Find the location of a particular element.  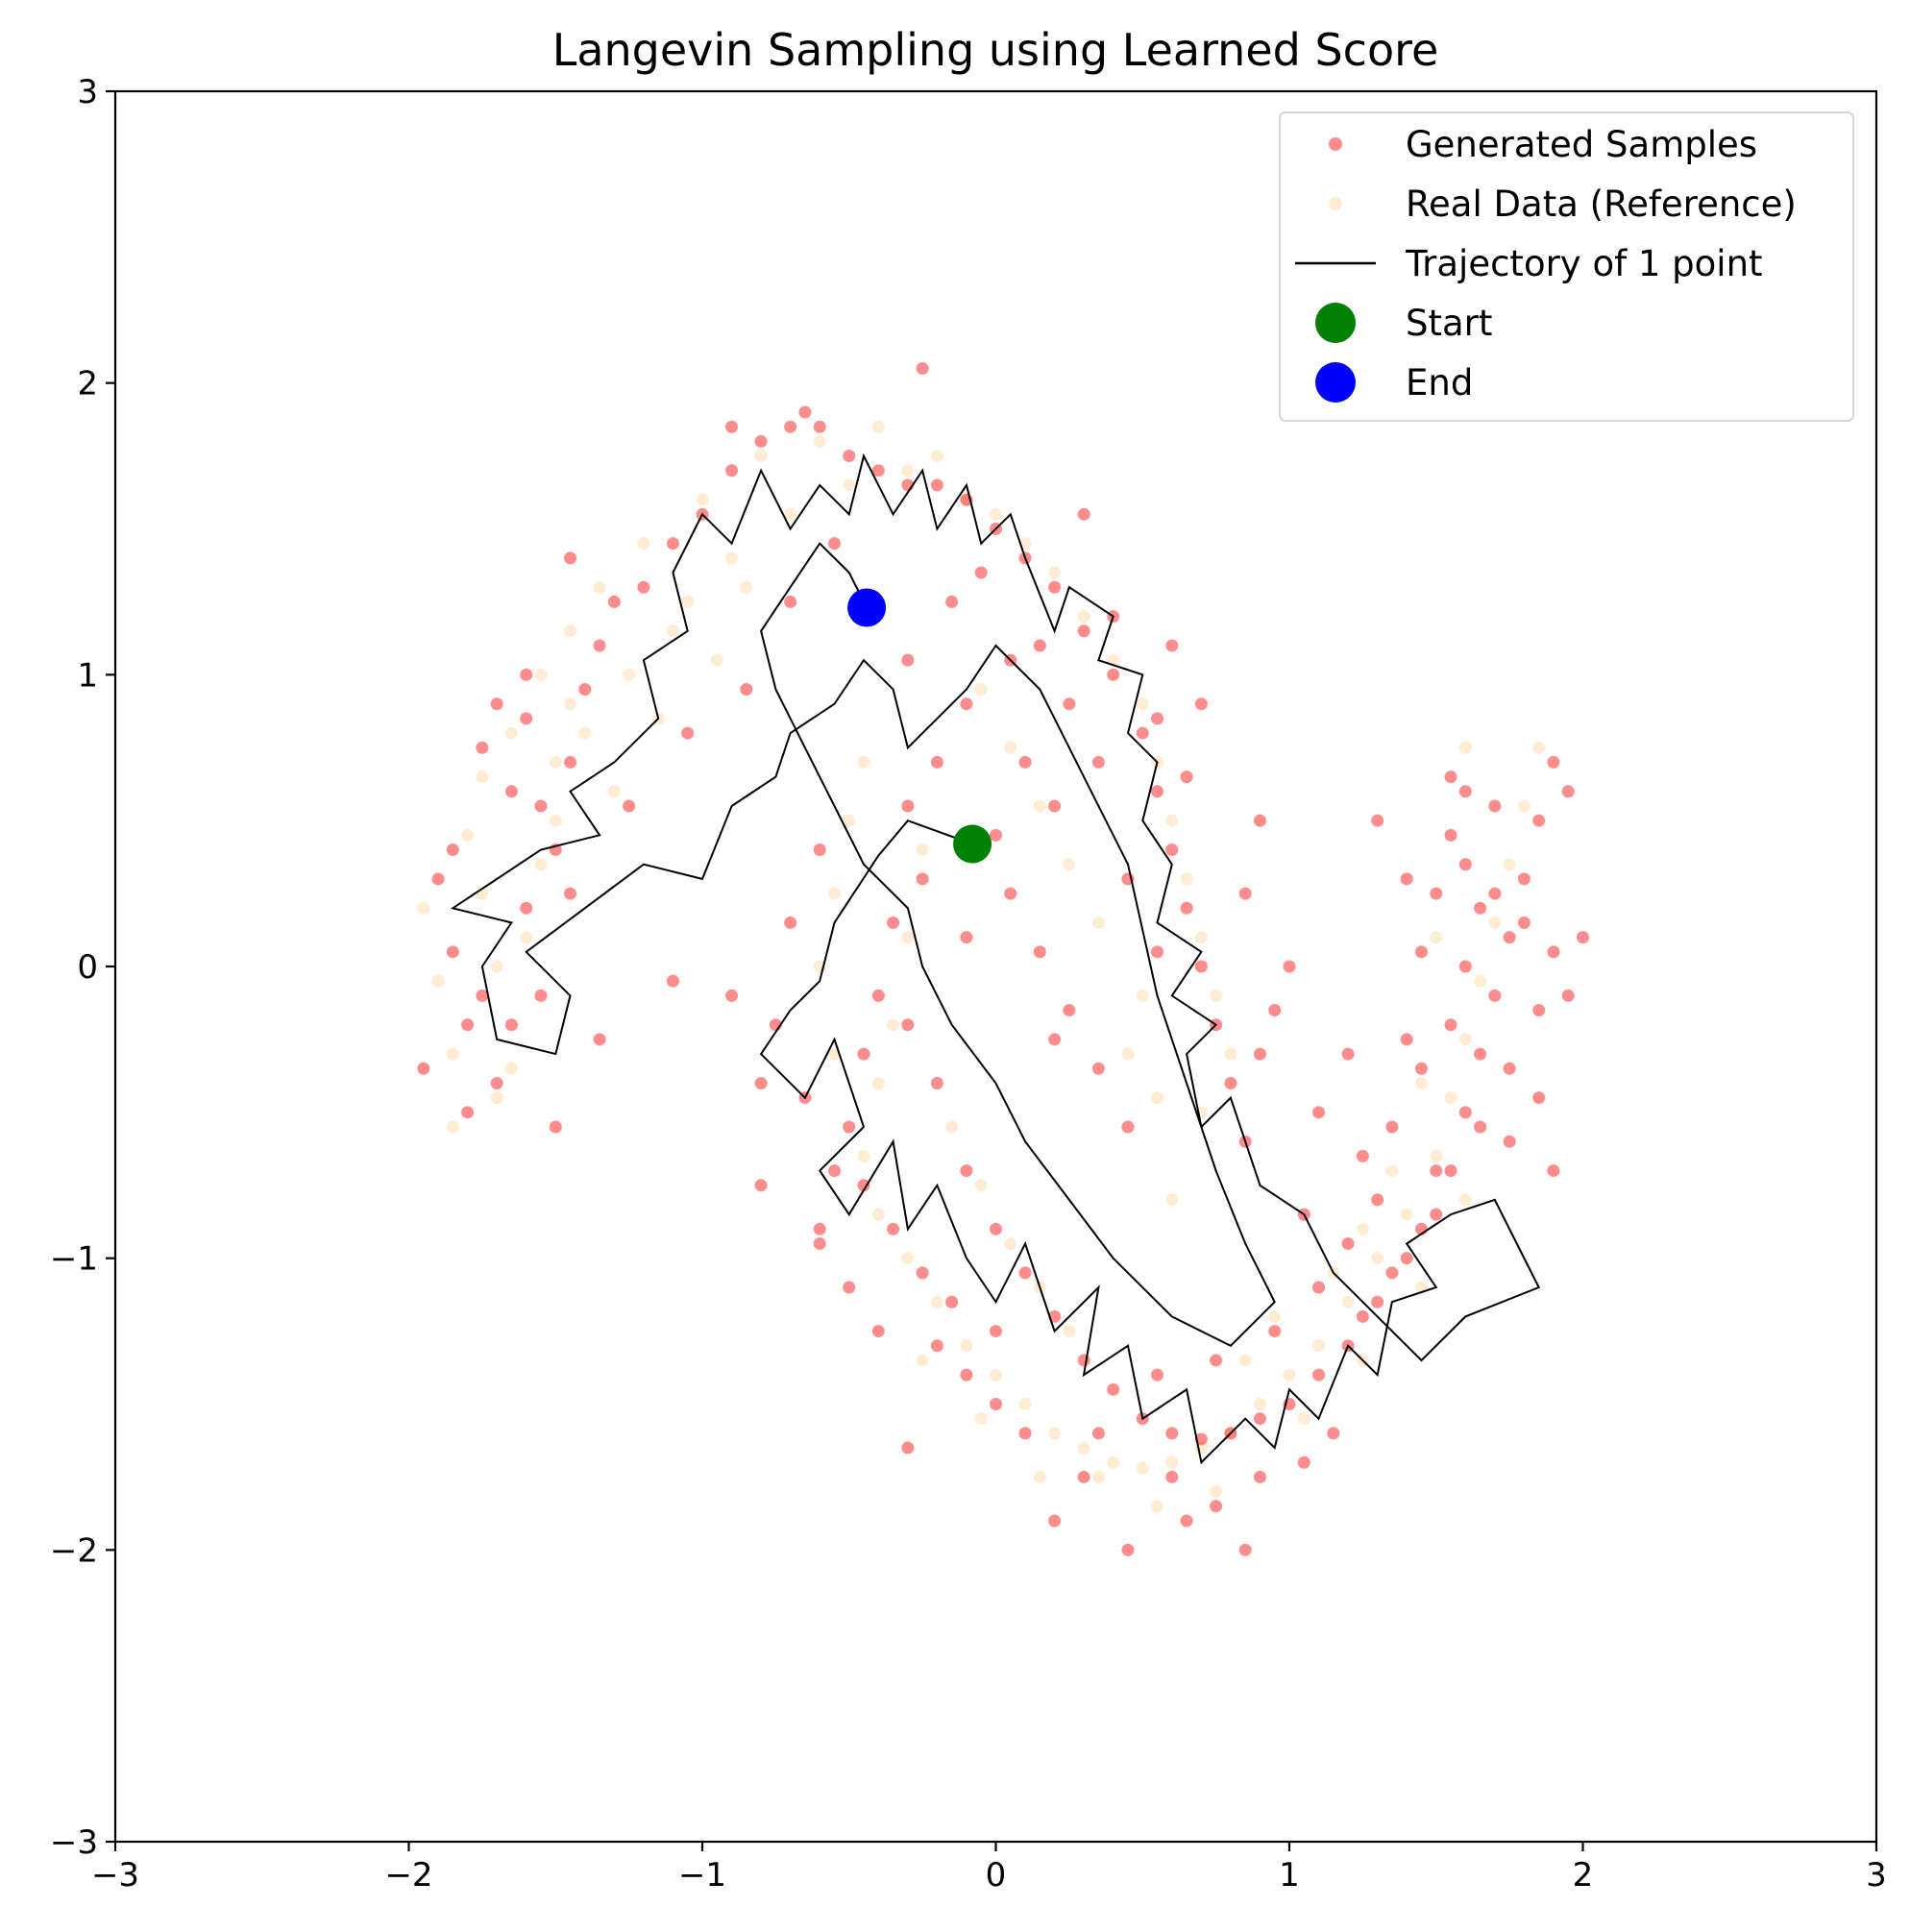

legend-swatch-generated-samples is located at coordinates (1335, 144).